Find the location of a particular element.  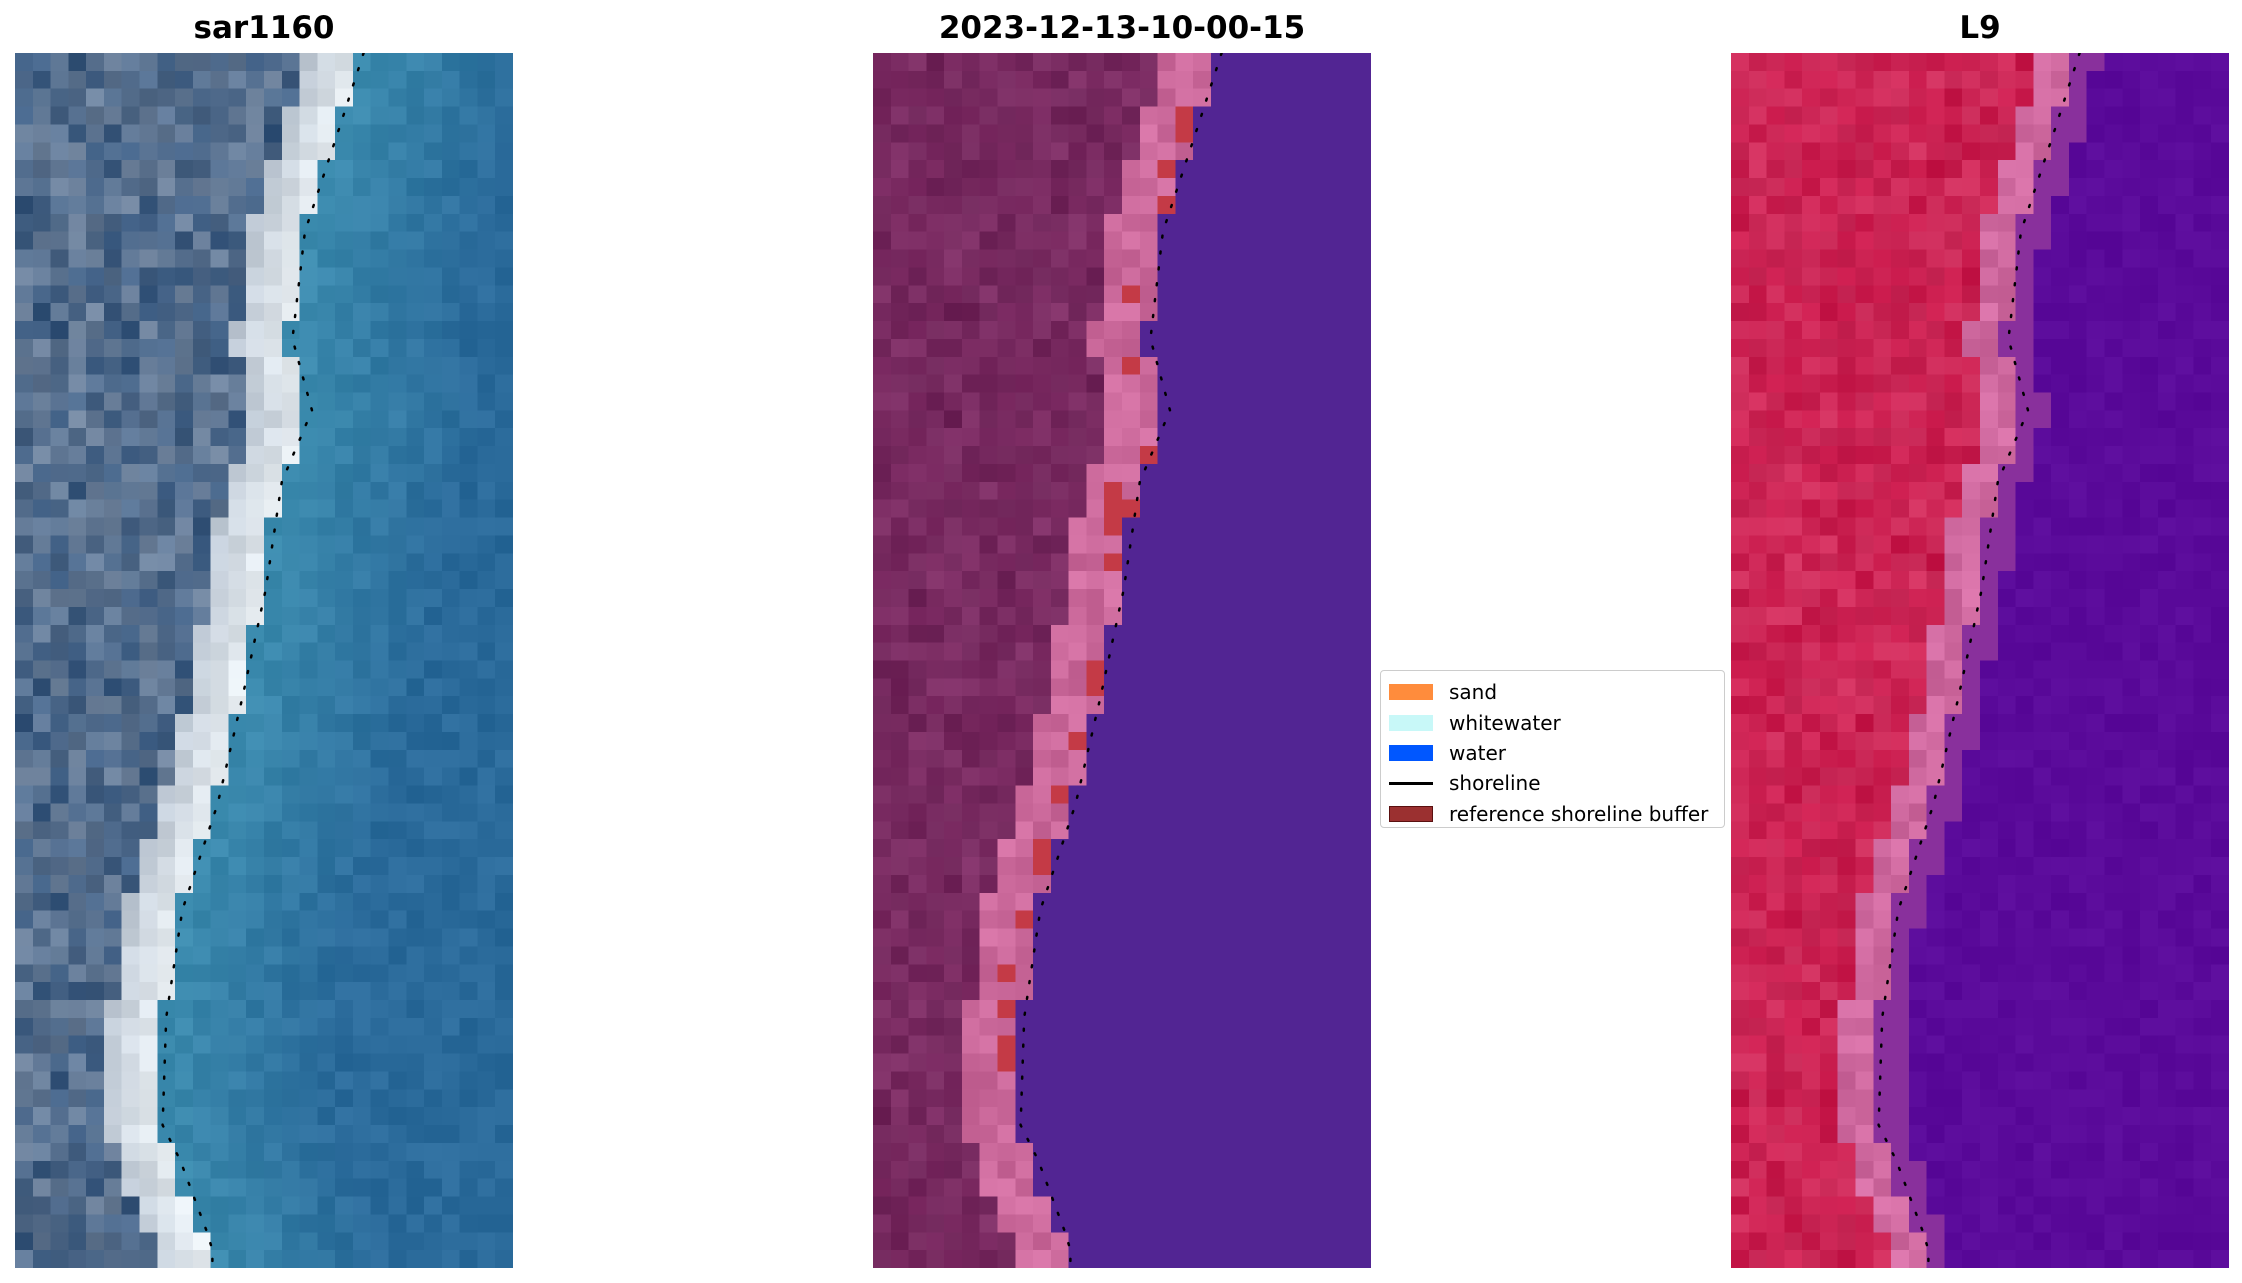

legend-label-buffer: reference shoreline buffer is located at coordinates (1579, 813).